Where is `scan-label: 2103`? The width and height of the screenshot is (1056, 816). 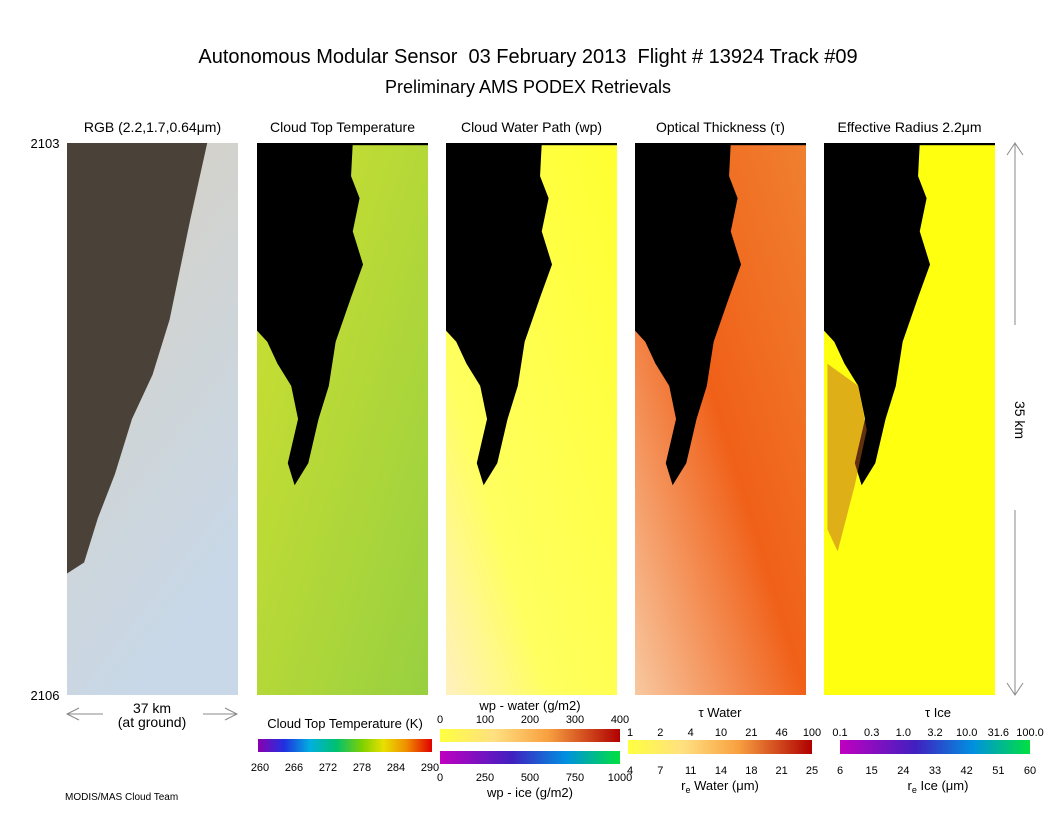
scan-label: 2103 is located at coordinates (45, 143).